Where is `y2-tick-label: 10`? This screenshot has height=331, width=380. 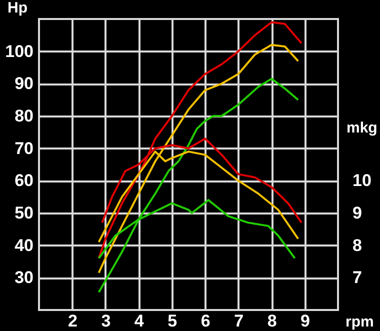
y2-tick-label: 10 is located at coordinates (362, 180).